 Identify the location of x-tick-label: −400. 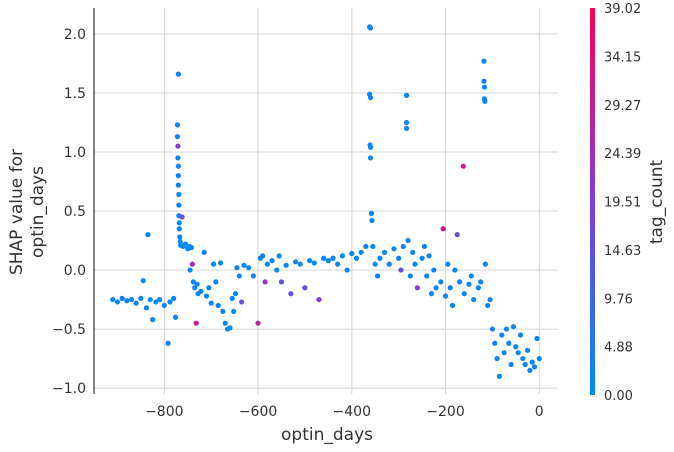
(352, 412).